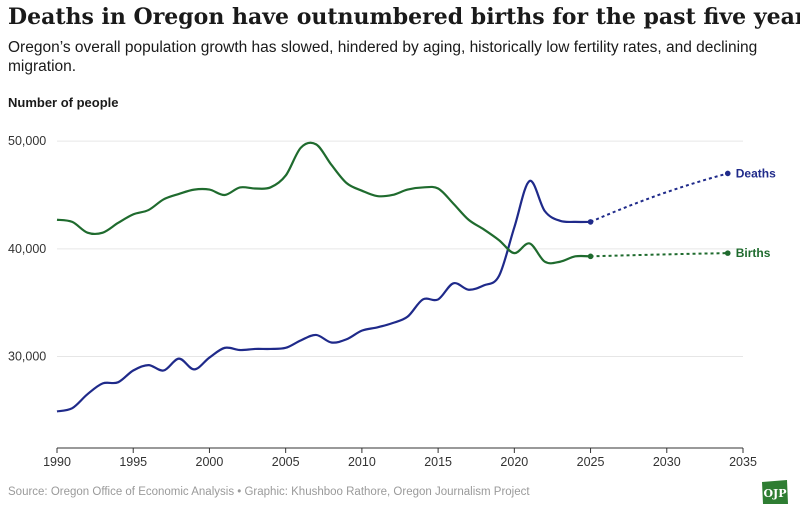  I want to click on x-tick-label: 2005, so click(286, 462).